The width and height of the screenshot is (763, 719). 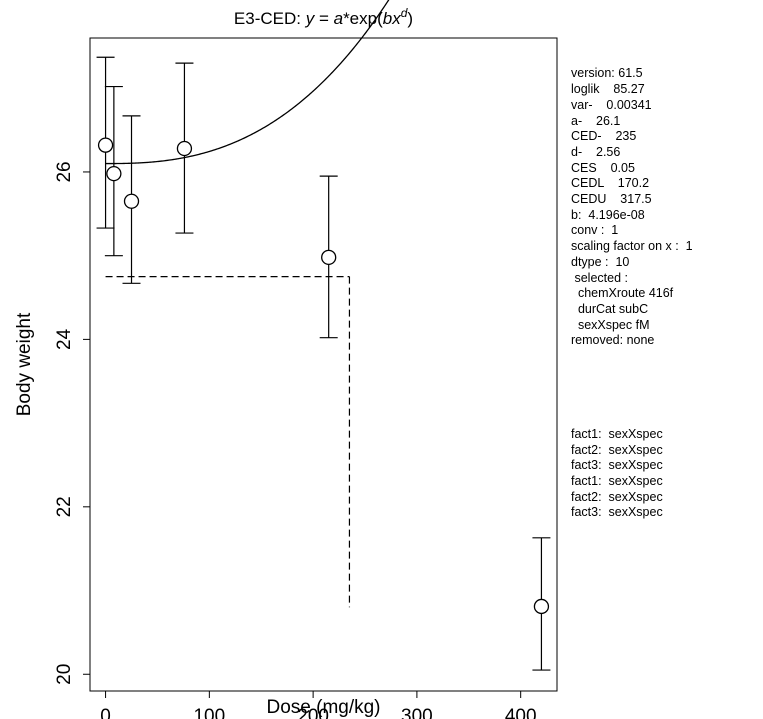 I want to click on x-axis-label: Dose (mg/kg), so click(x=323, y=707).